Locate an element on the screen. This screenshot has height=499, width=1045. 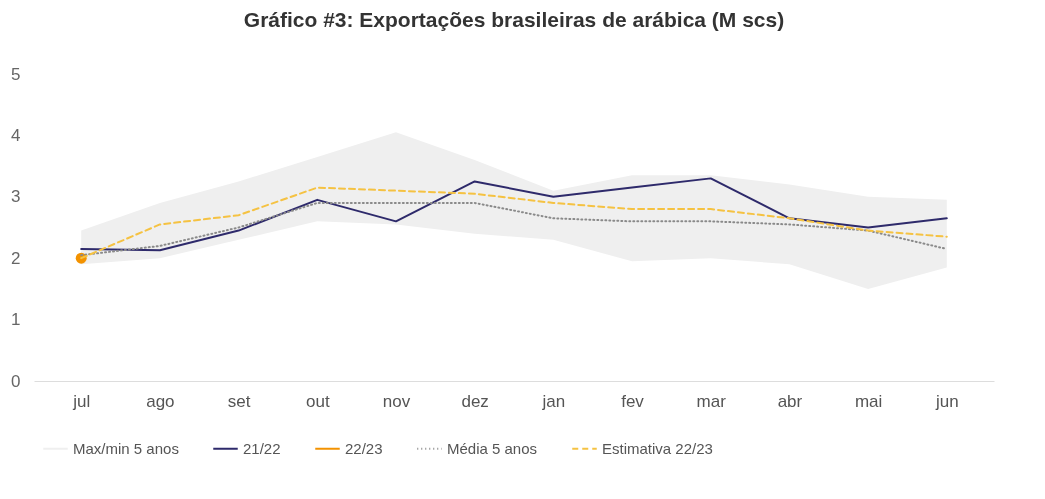
x-tick-label: ago is located at coordinates (160, 401).